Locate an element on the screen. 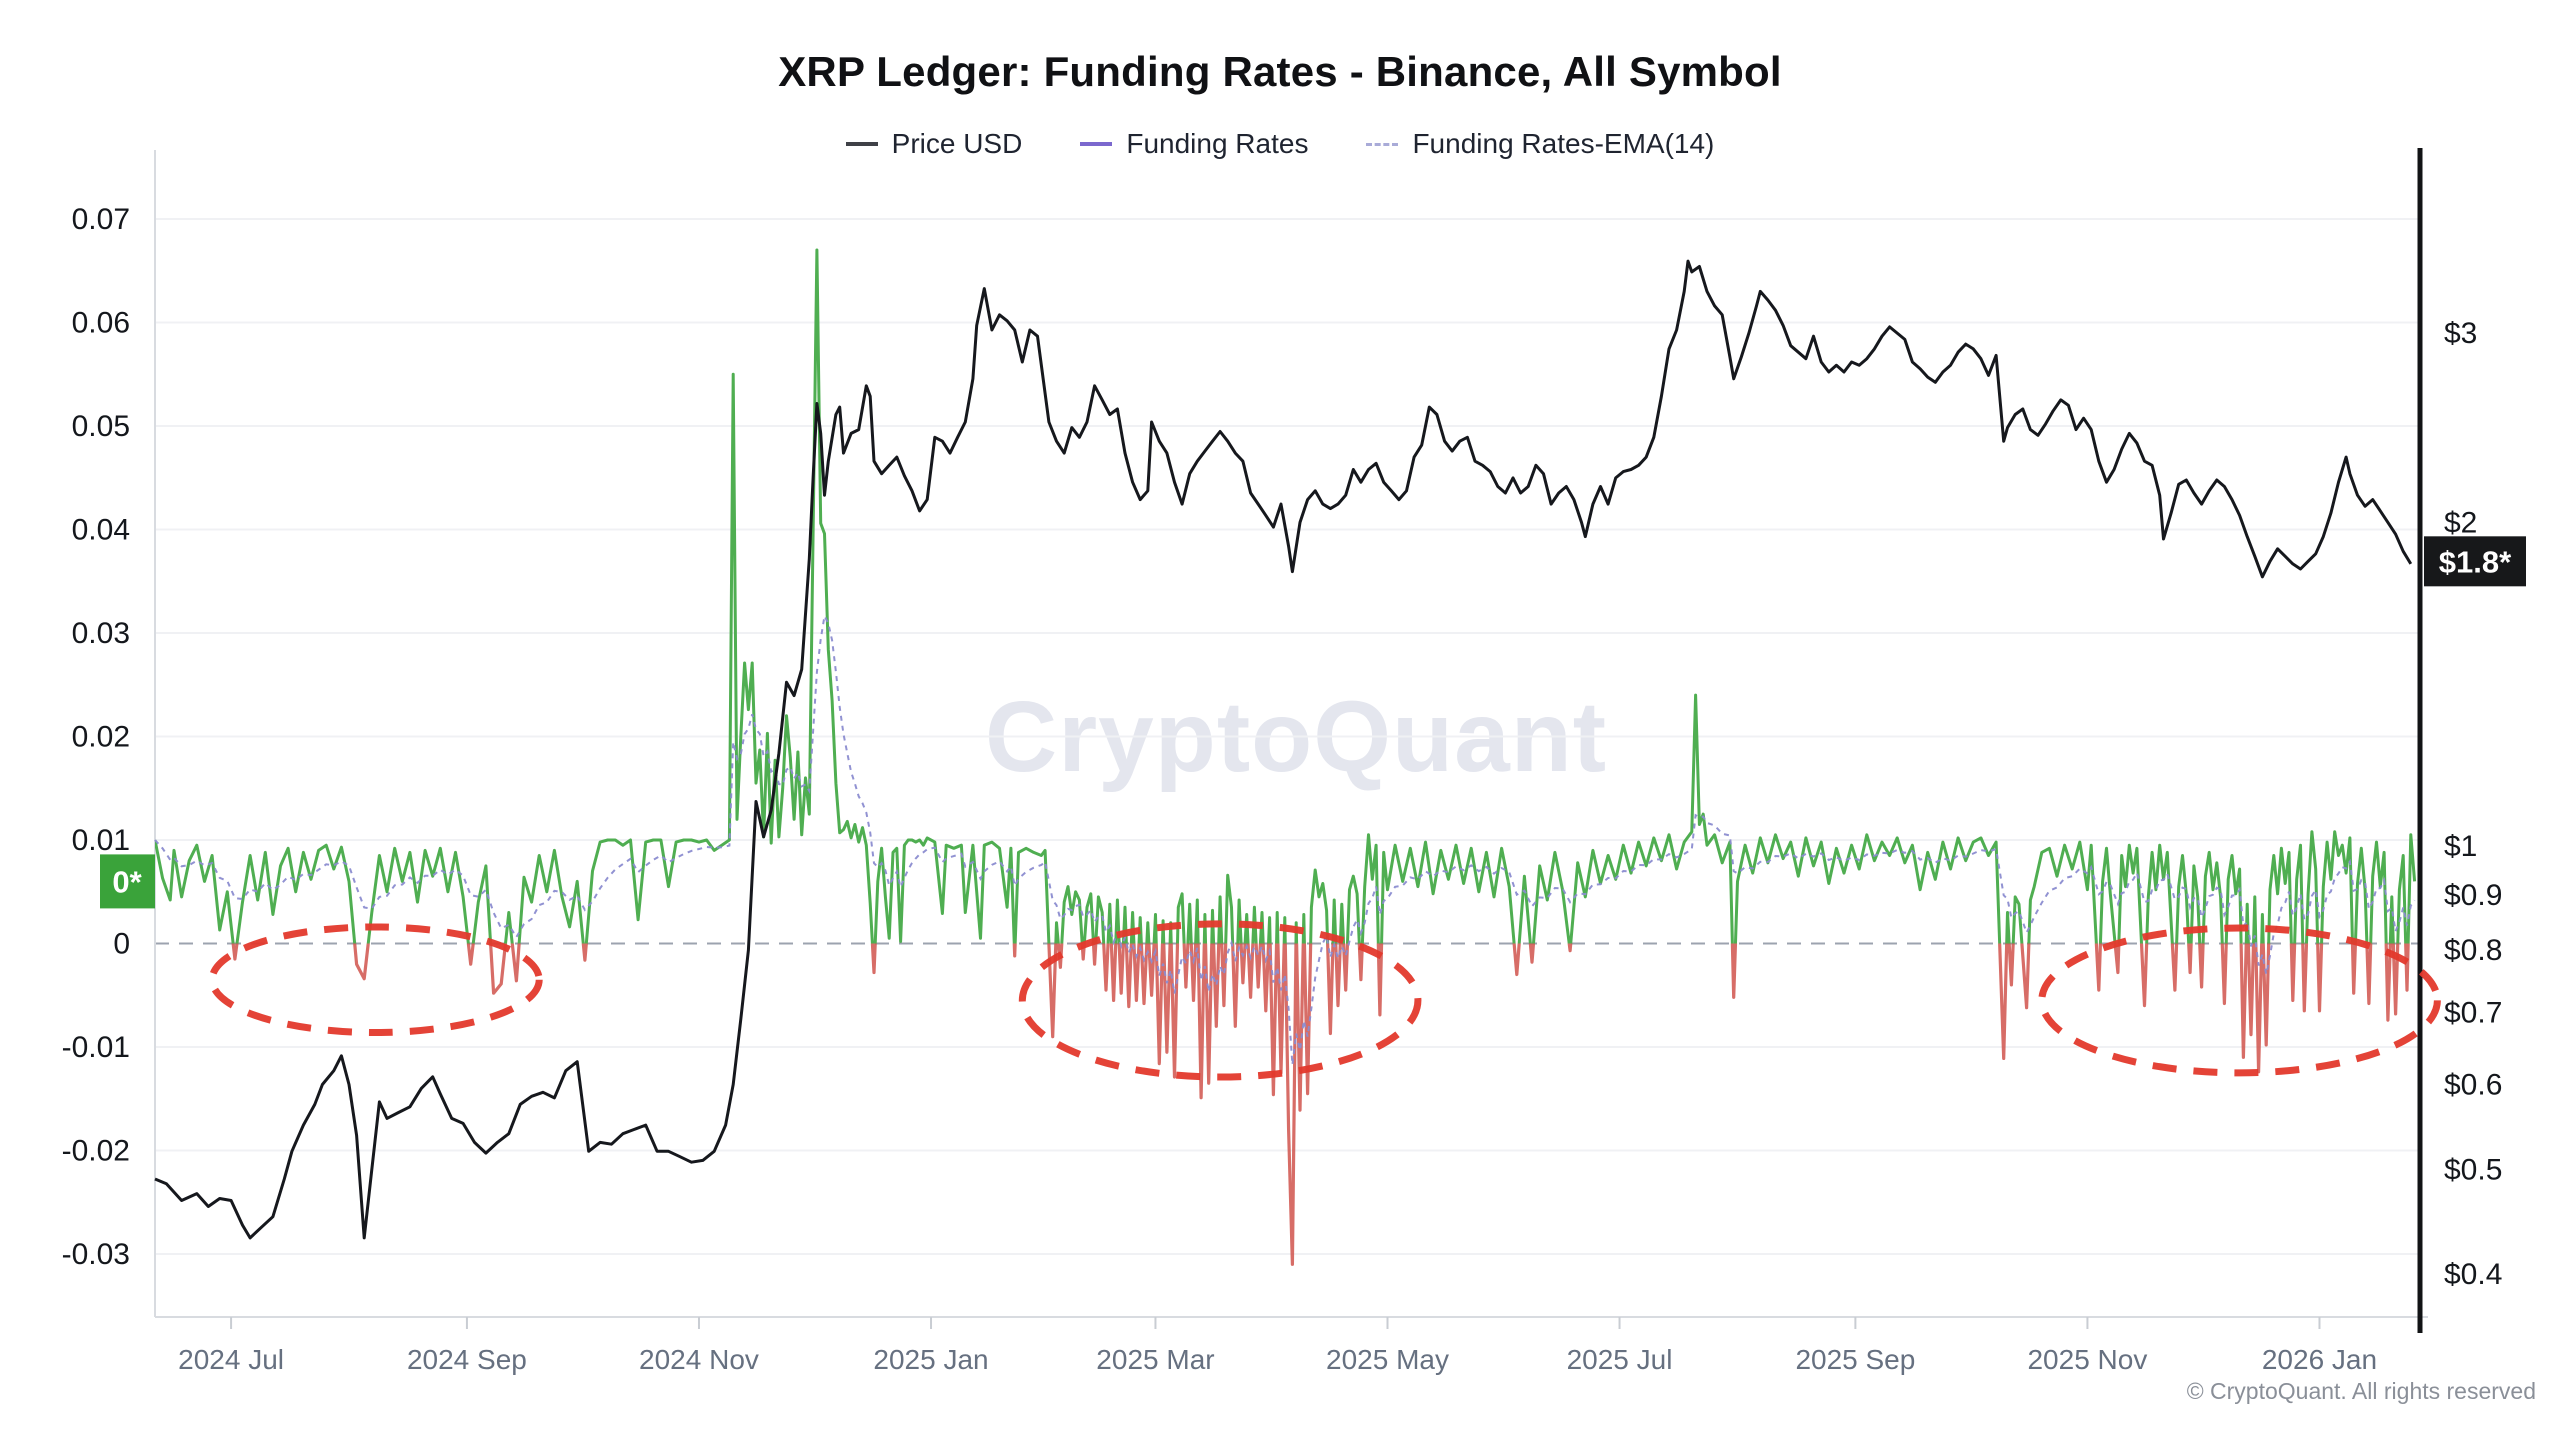 This screenshot has width=2560, height=1440. left-tick-label: 0.04 is located at coordinates (101, 530).